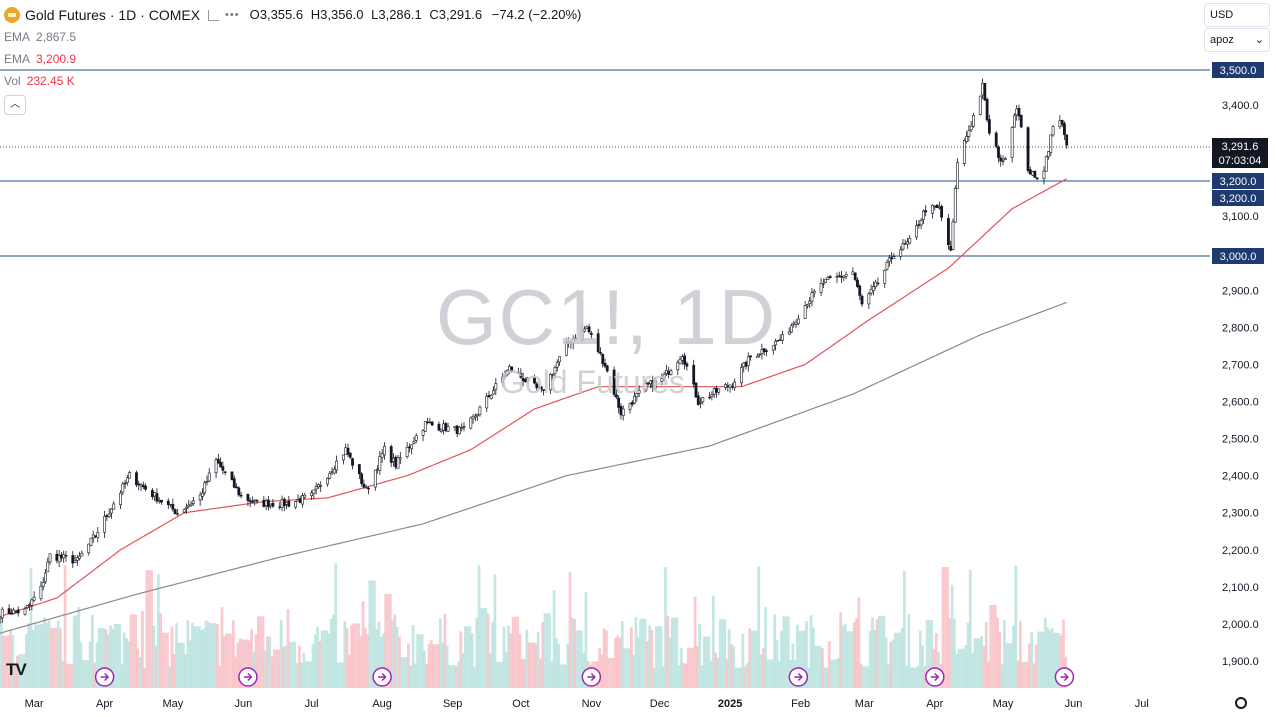  Describe the element at coordinates (1241, 703) in the screenshot. I see `gear-icon` at that location.